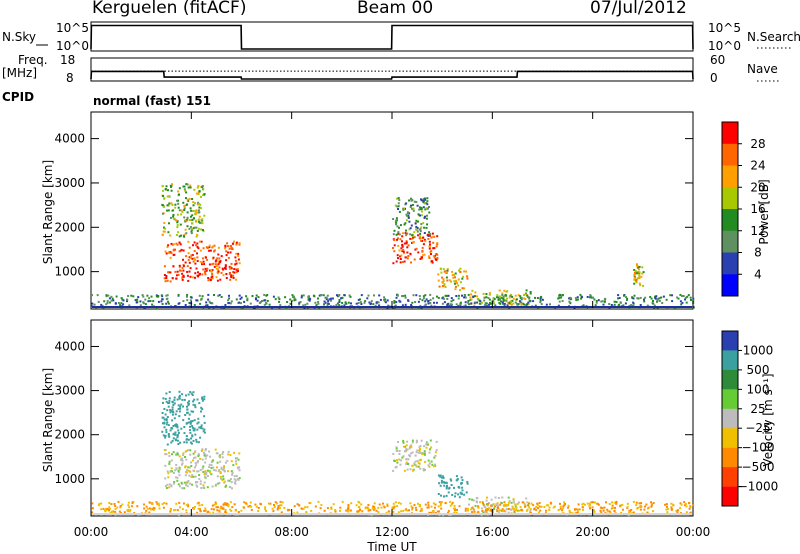  What do you see at coordinates (72, 46) in the screenshot?
I see `nsky-left-tick-bottom: 10^0` at bounding box center [72, 46].